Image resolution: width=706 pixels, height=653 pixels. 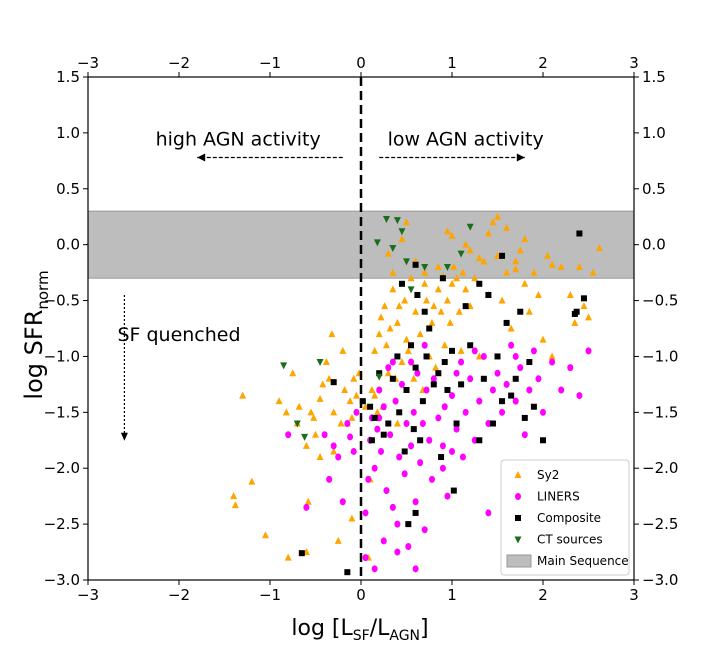 What do you see at coordinates (654, 77) in the screenshot?
I see `y-tick-label-right-9: 1.5` at bounding box center [654, 77].